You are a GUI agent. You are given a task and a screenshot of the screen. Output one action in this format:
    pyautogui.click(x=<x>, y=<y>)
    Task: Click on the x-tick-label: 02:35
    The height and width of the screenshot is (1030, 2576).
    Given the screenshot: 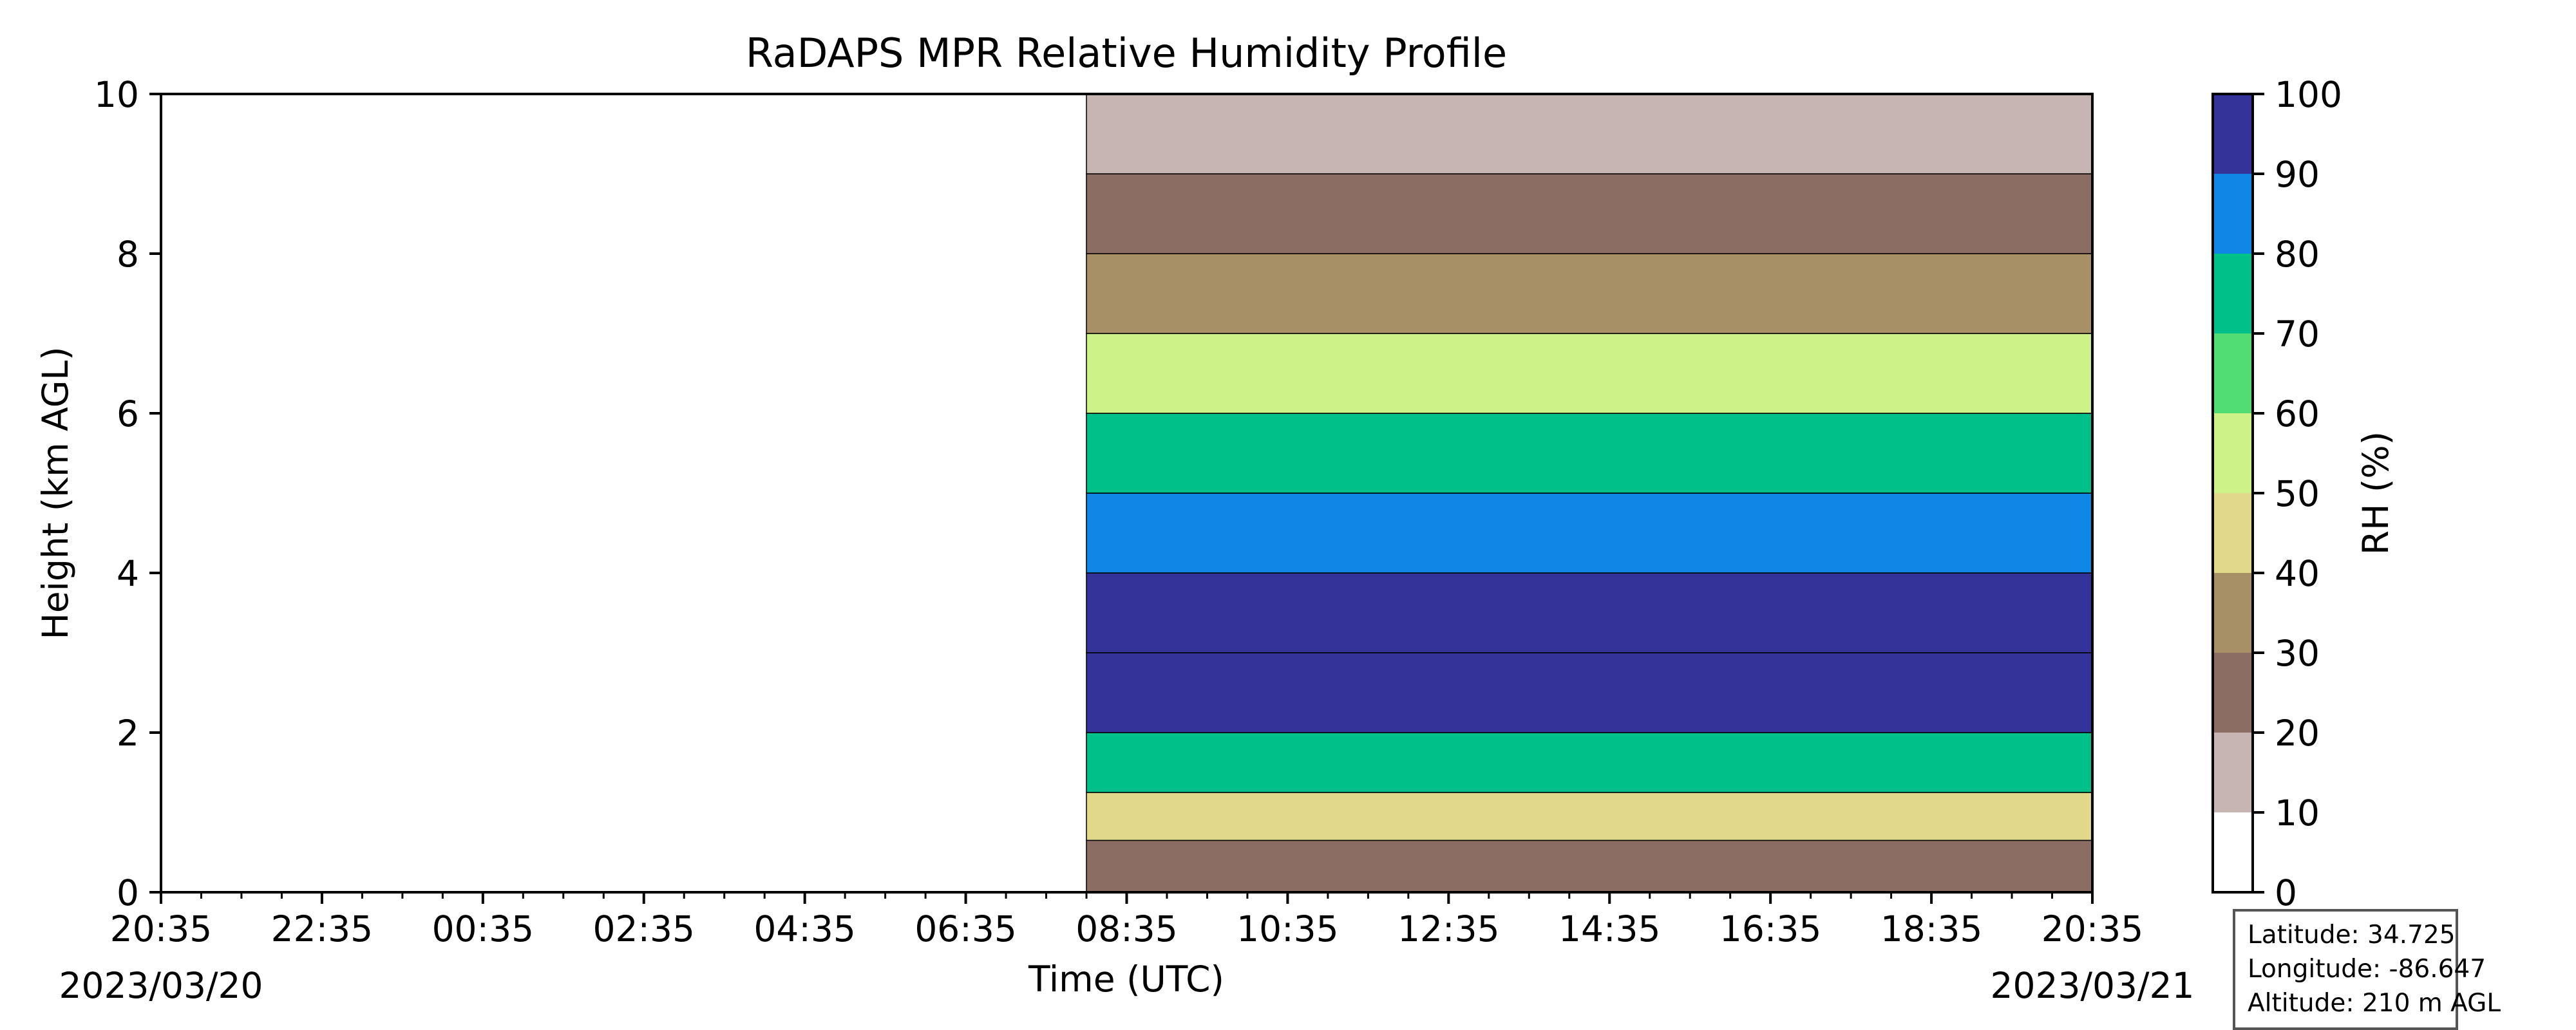 What is the action you would take?
    pyautogui.click(x=643, y=929)
    